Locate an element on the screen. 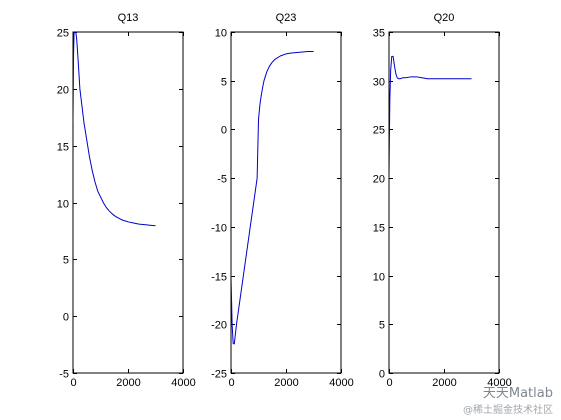  y-tick-label: -10 is located at coordinates (219, 229).